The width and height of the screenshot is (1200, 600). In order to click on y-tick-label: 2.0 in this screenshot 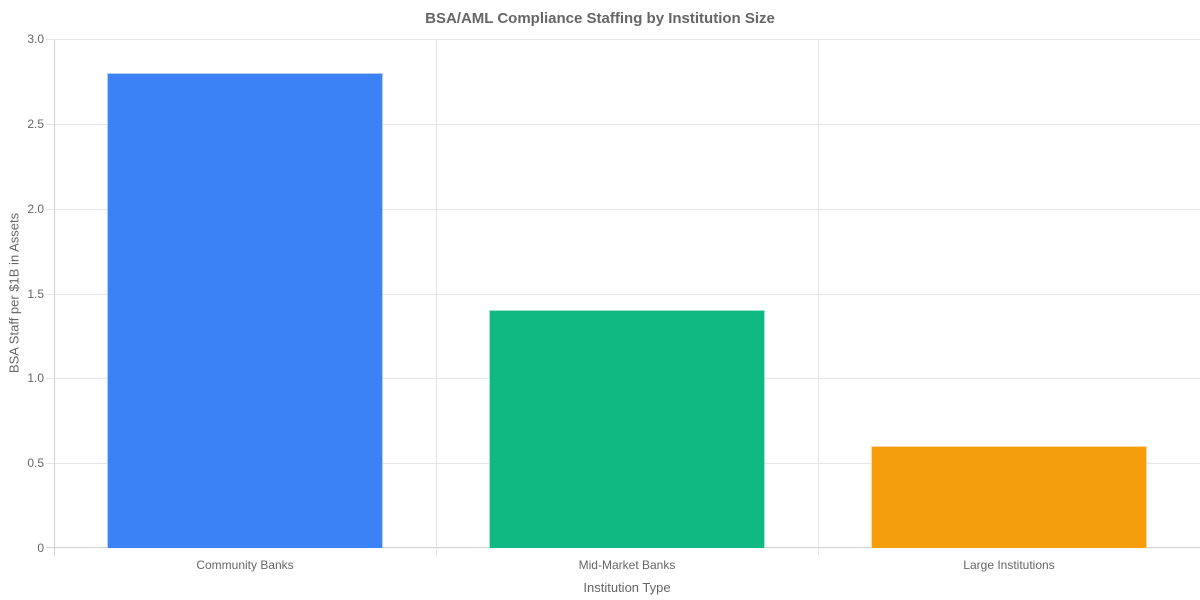, I will do `click(35, 208)`.